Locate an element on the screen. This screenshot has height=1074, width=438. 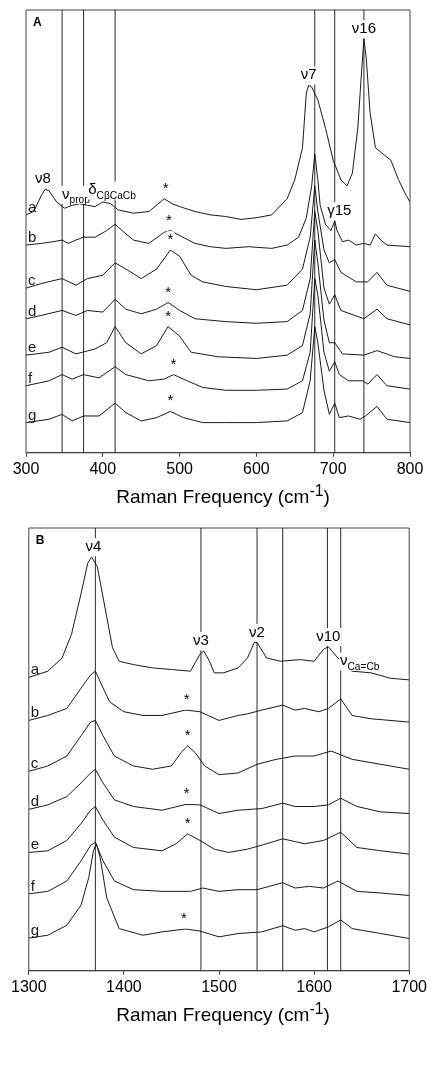
annotation: γ15 is located at coordinates (339, 210).